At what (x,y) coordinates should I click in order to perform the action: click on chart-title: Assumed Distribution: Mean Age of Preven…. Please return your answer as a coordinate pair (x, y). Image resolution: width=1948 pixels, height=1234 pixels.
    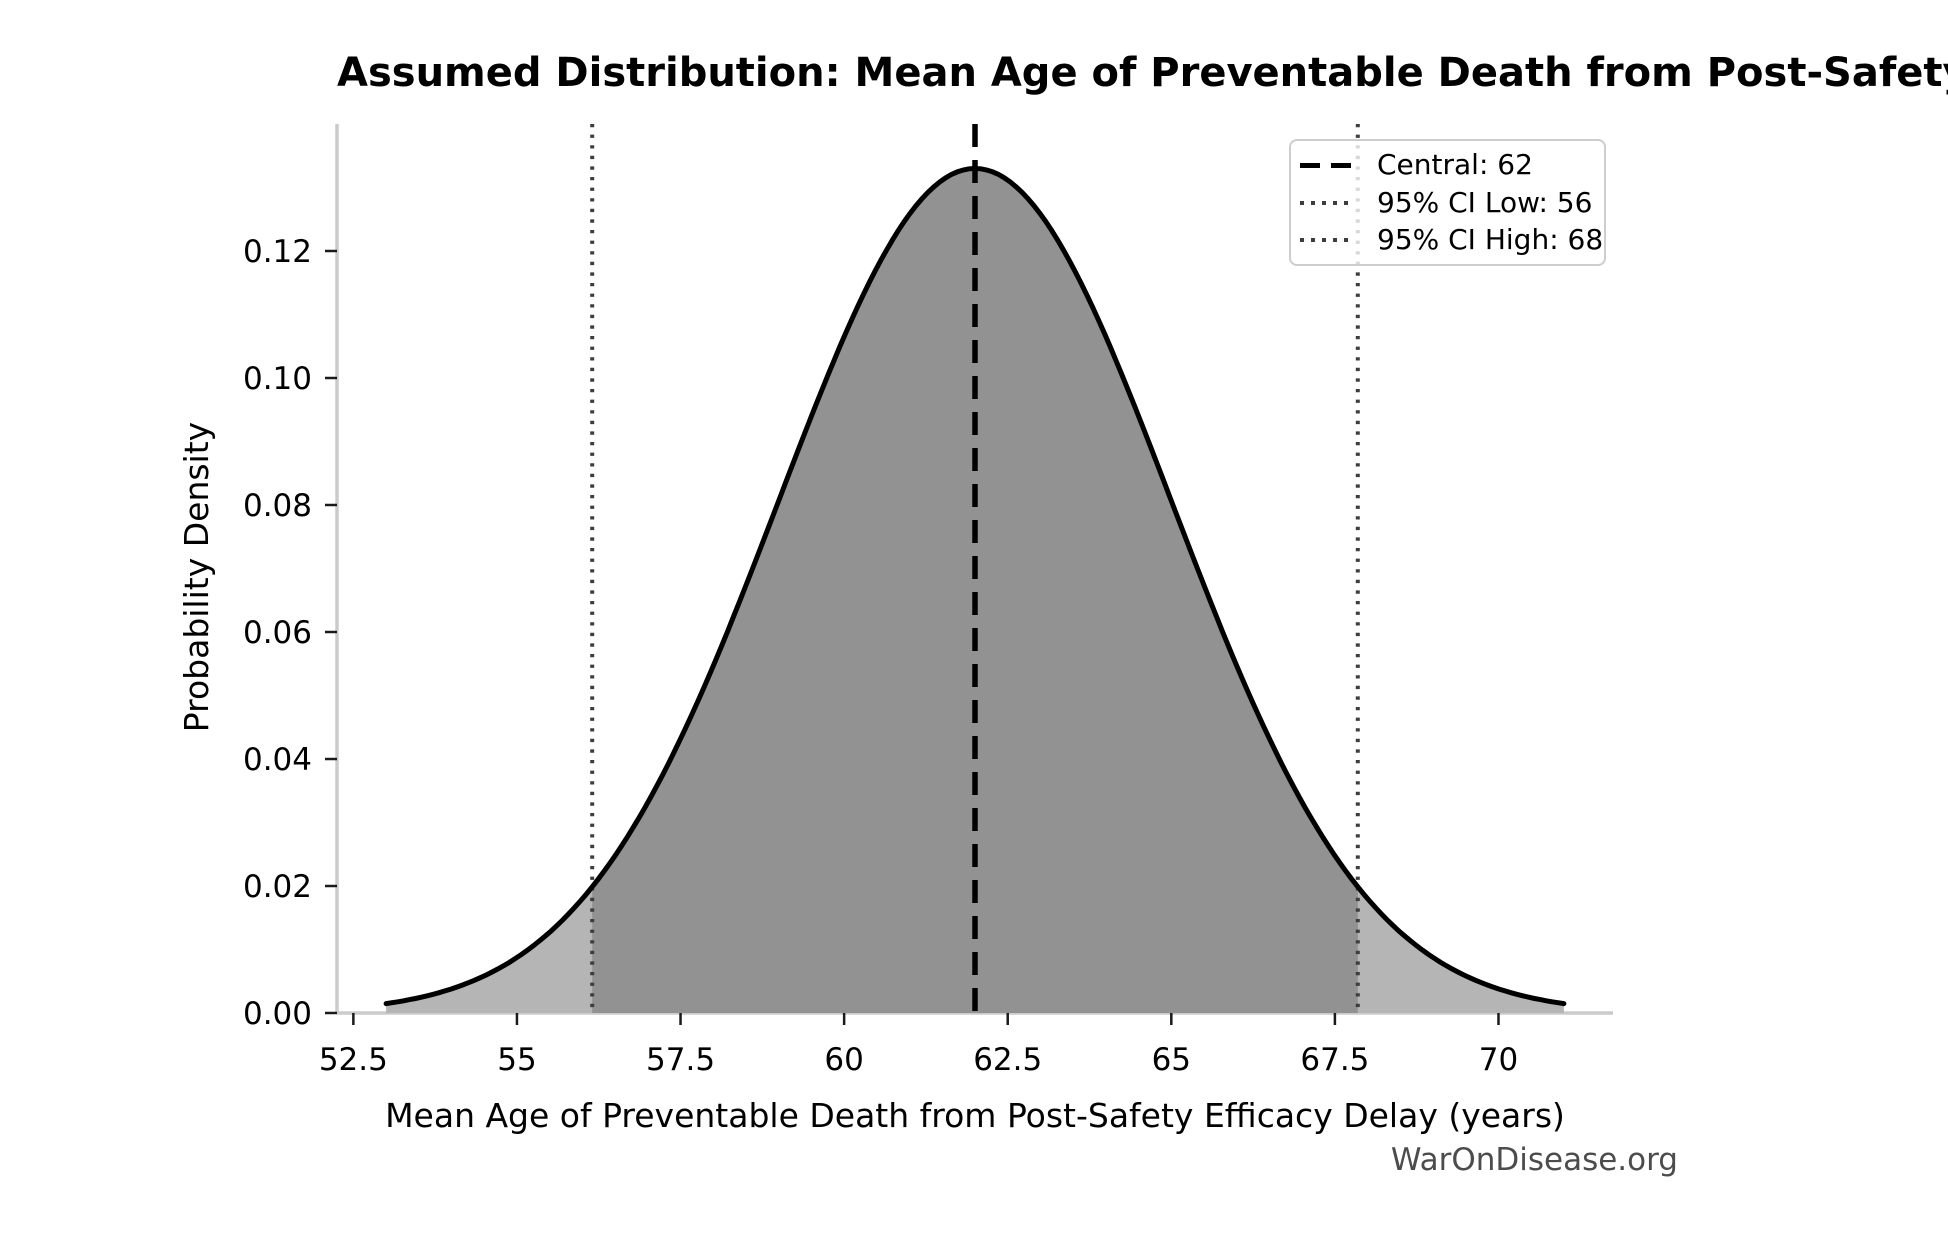
    Looking at the image, I should click on (1142, 73).